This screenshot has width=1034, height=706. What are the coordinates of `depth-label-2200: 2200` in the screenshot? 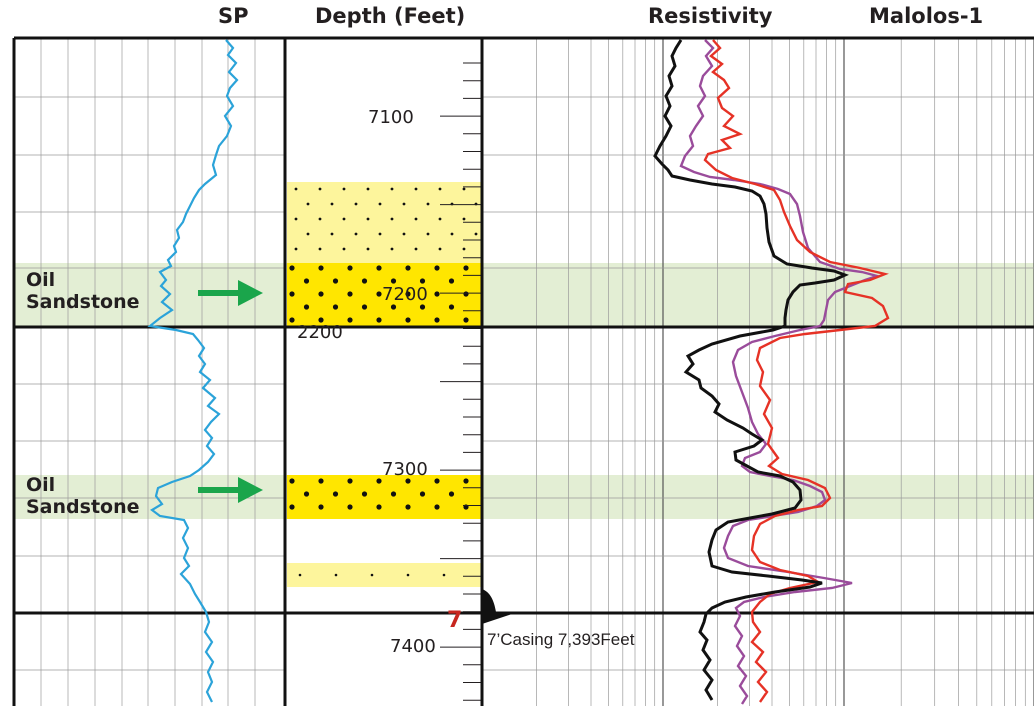 It's located at (320, 332).